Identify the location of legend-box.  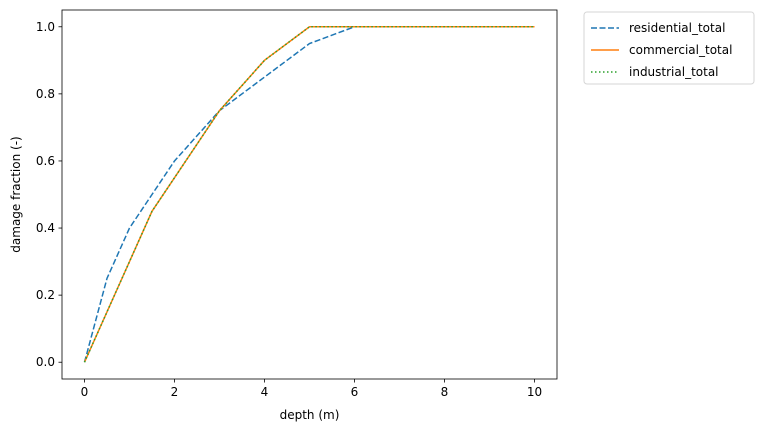
(669, 48).